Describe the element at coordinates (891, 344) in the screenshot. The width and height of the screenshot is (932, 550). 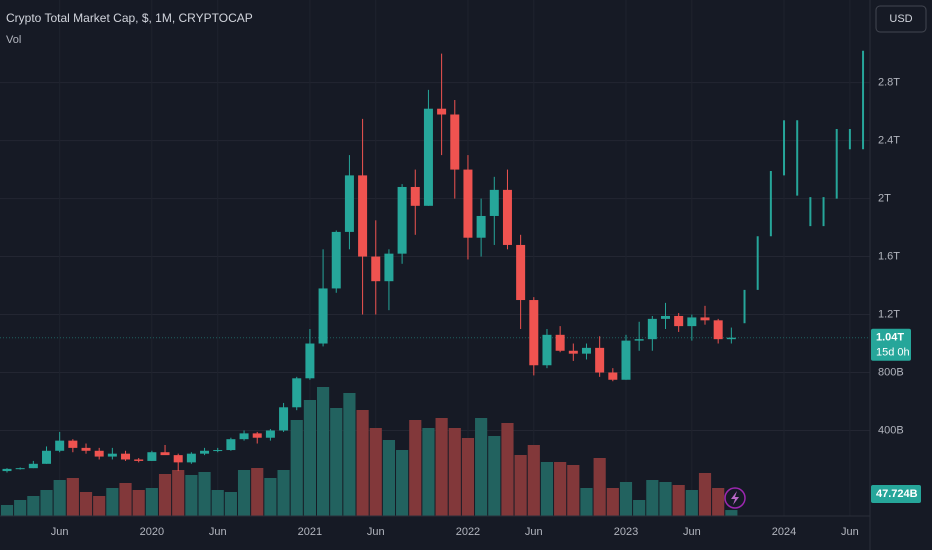
I see `last-price-badge` at that location.